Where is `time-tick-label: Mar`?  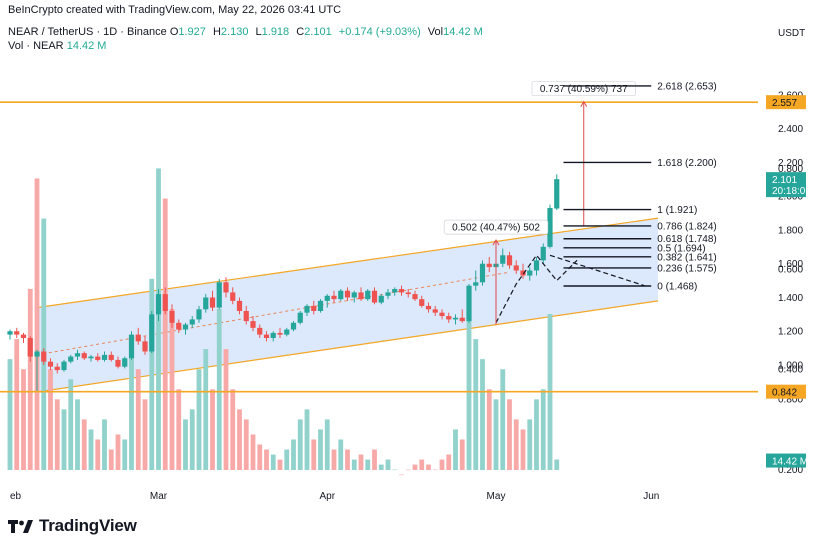 time-tick-label: Mar is located at coordinates (159, 496).